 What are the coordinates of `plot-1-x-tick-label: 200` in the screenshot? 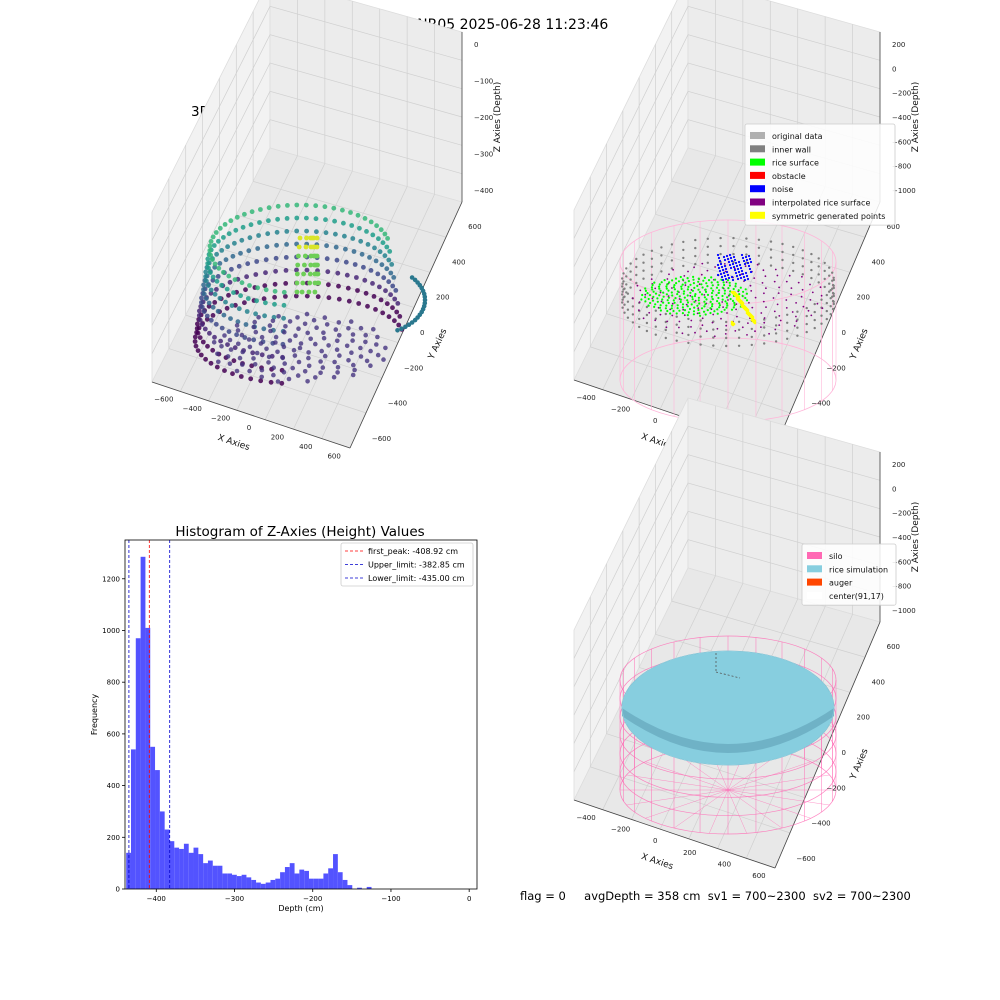 It's located at (277, 437).